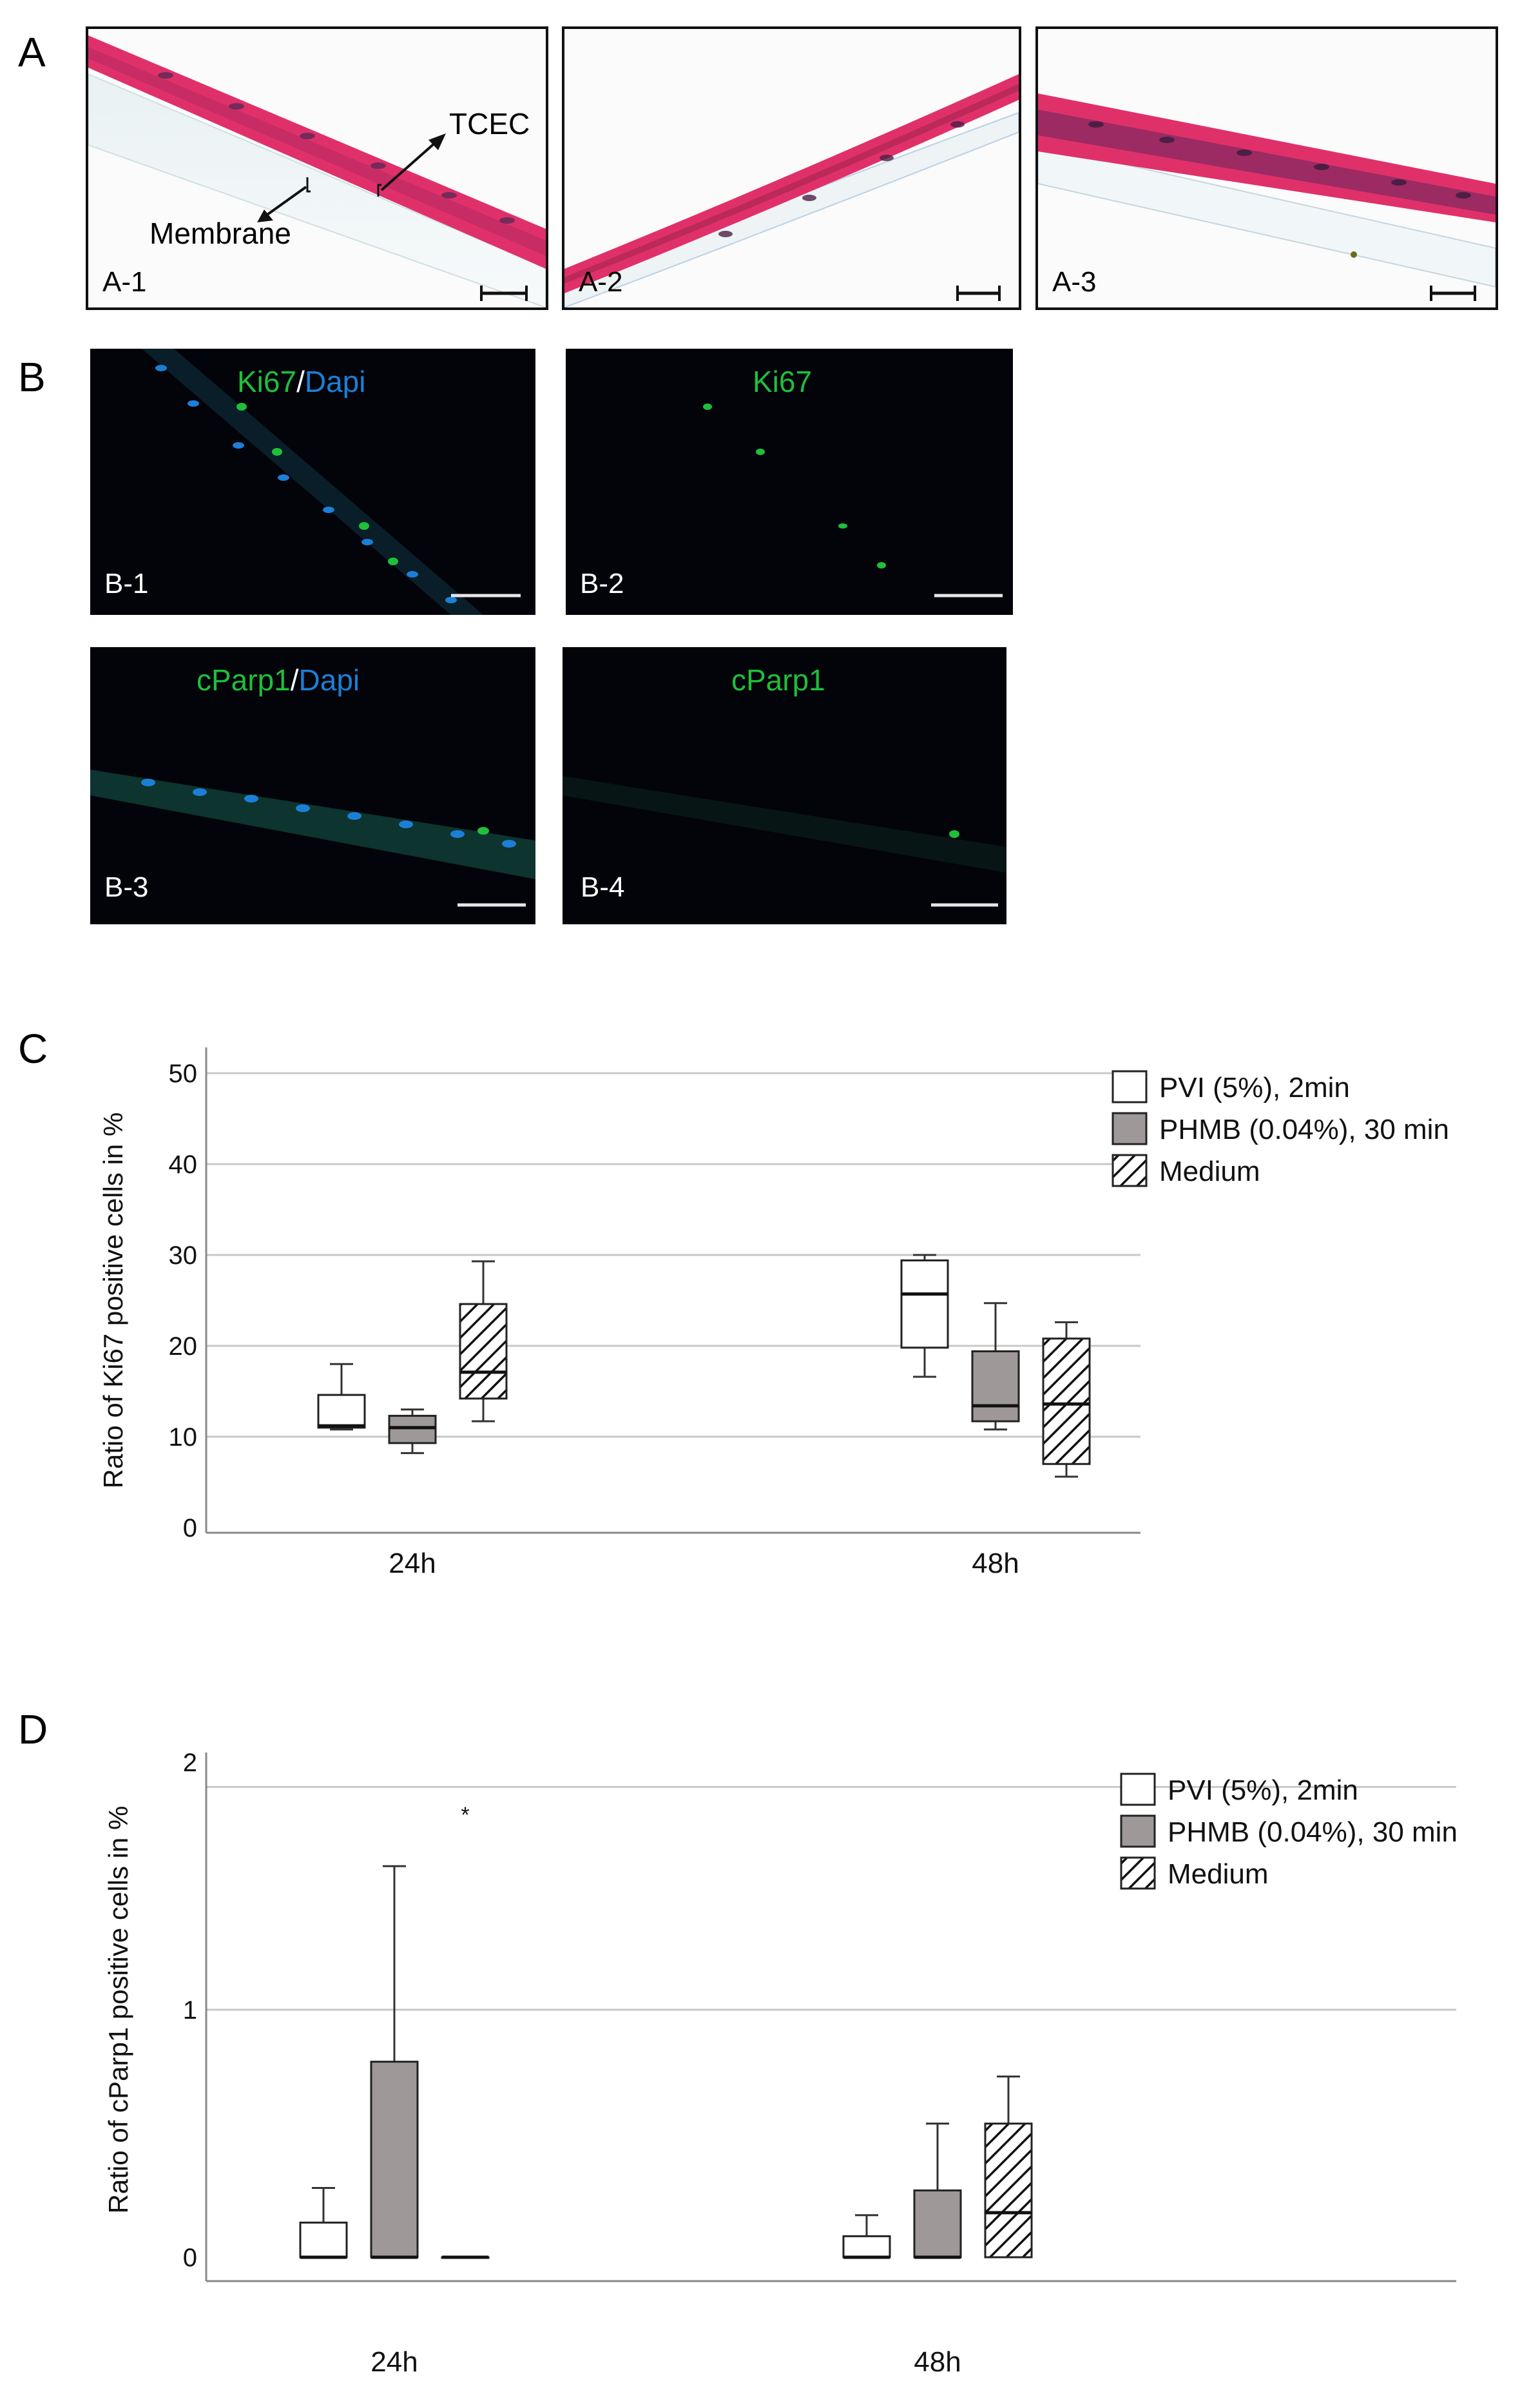 The image size is (1540, 2381). I want to click on he-image-a1: TCEC Membrane A-1, so click(317, 168).